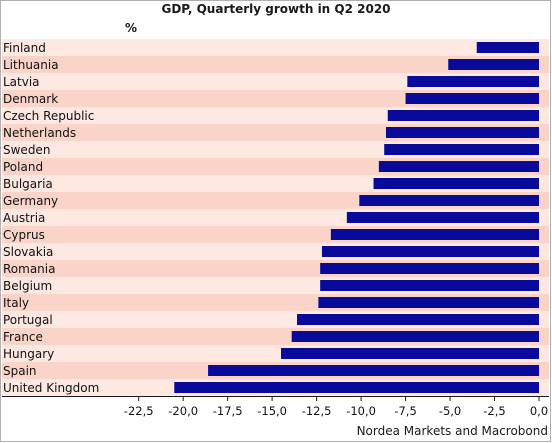  Describe the element at coordinates (473, 81) in the screenshot. I see `bar-latvia` at that location.